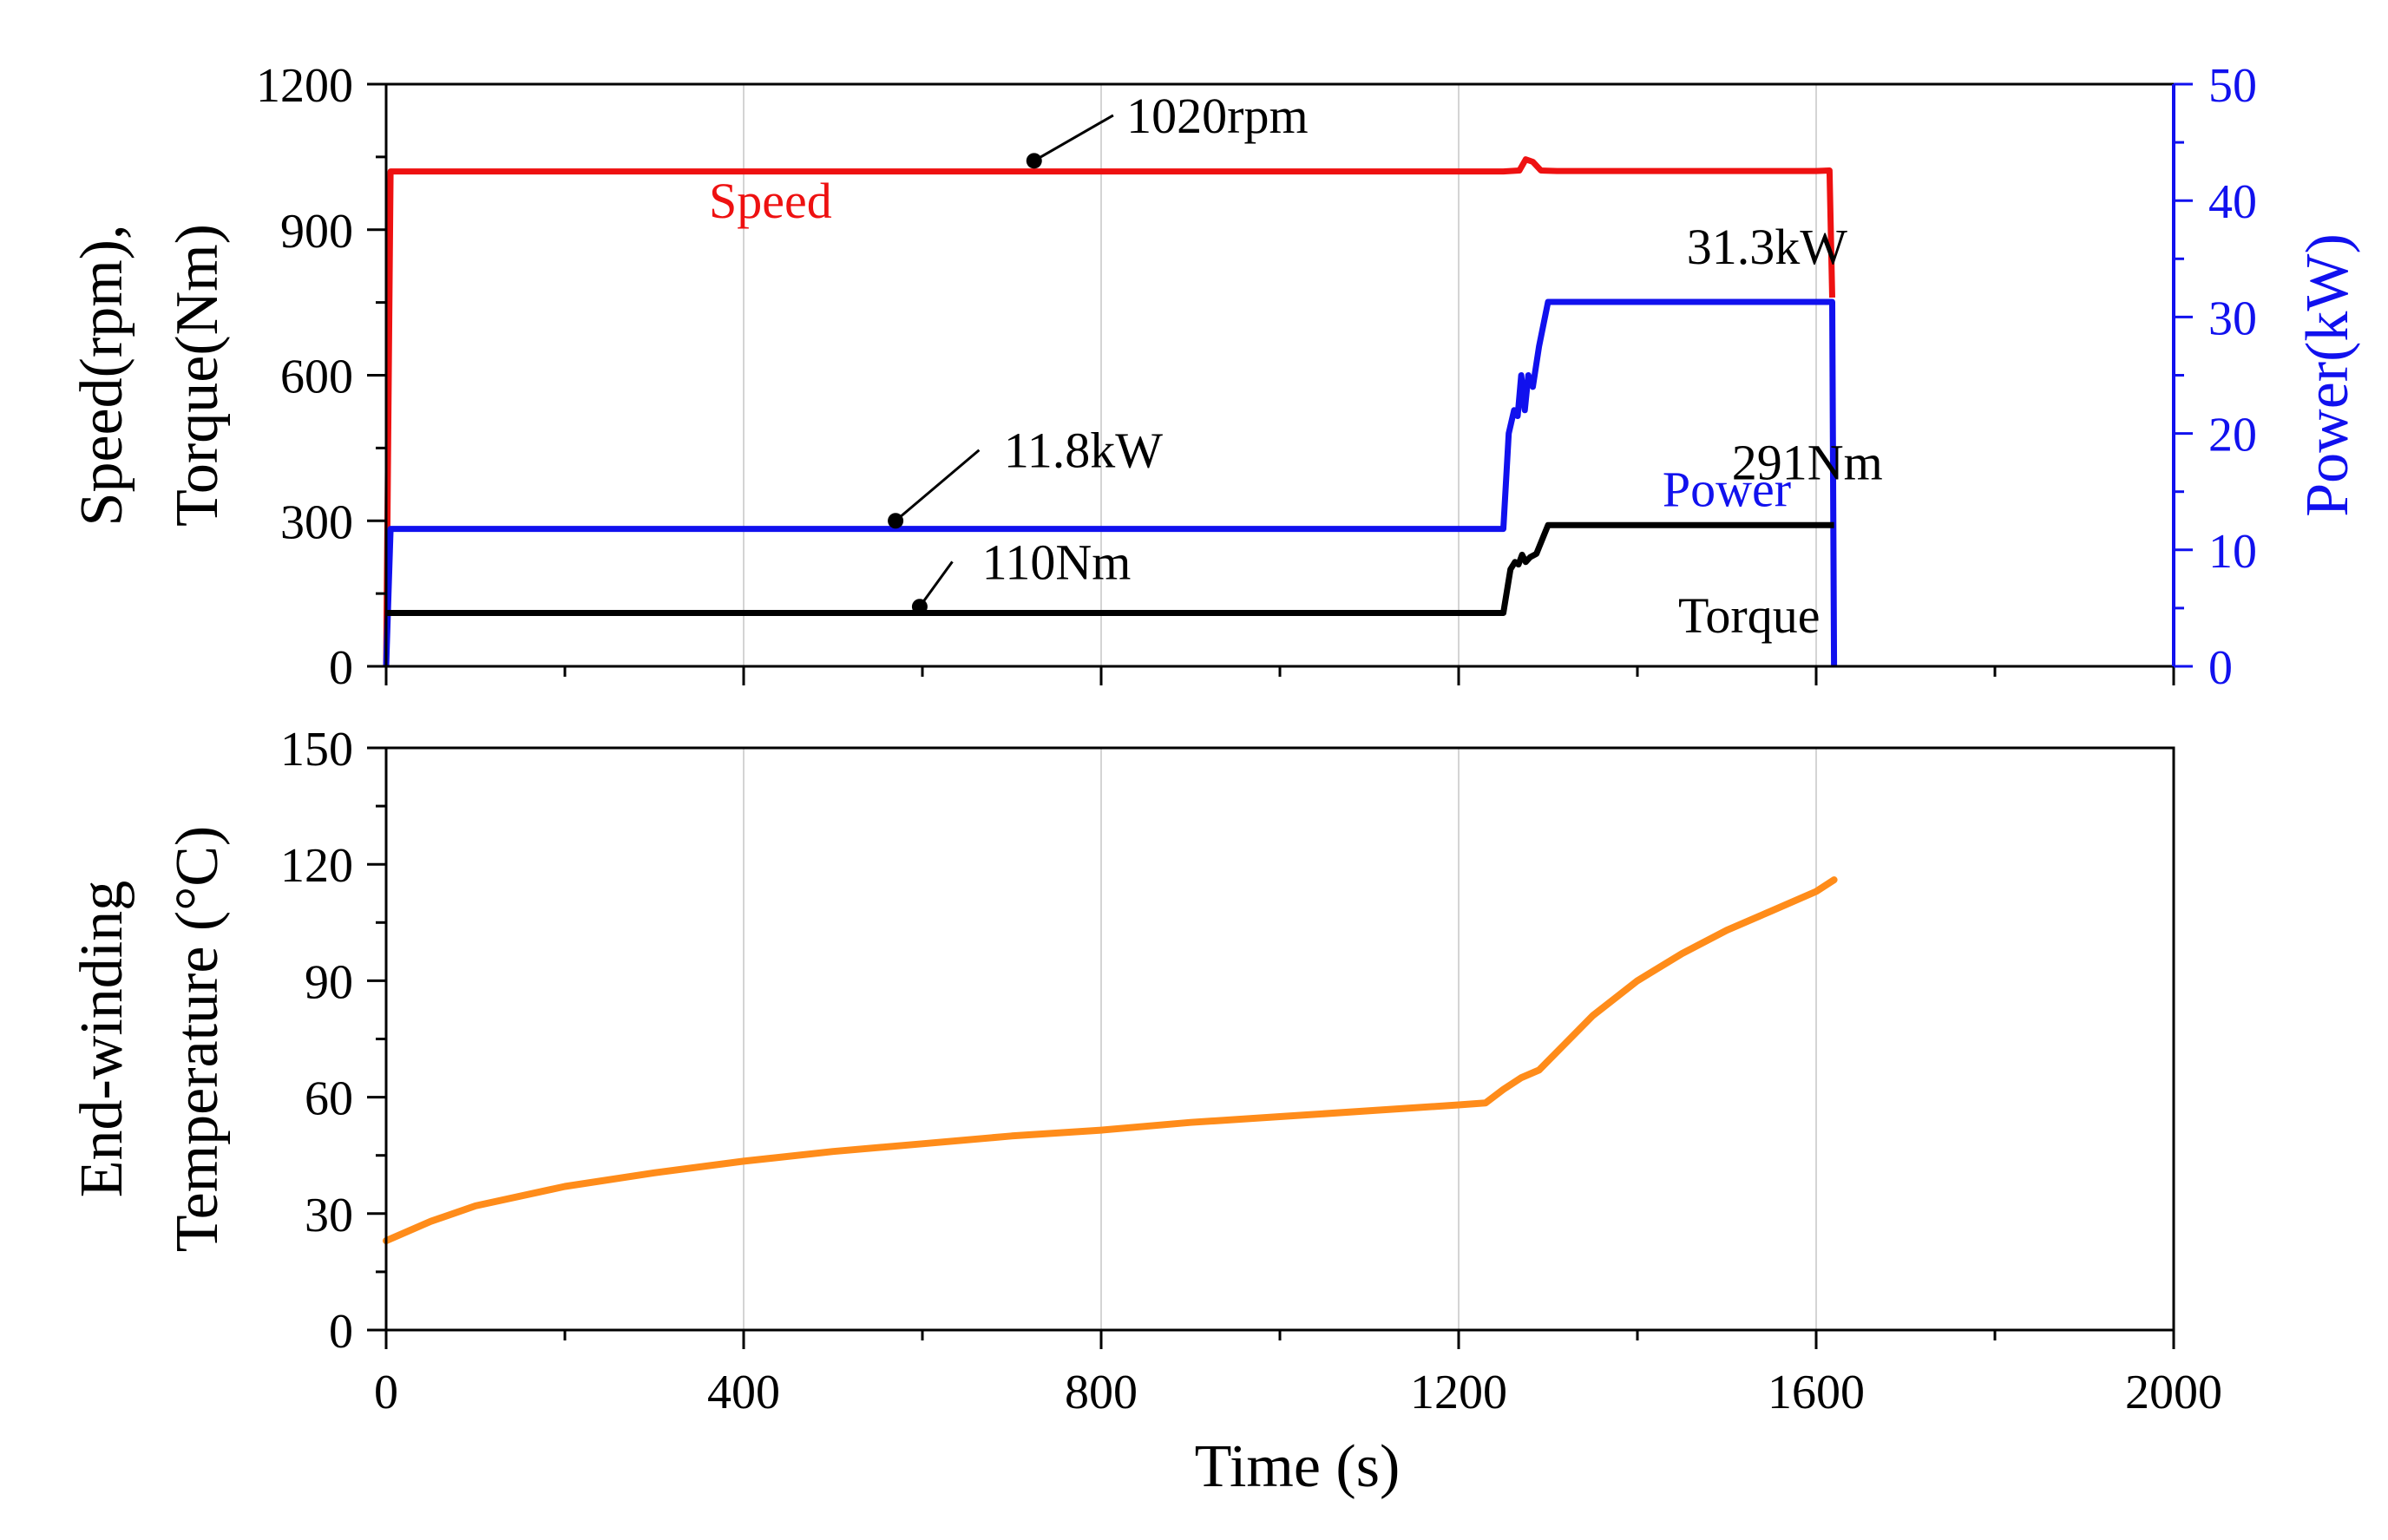  Describe the element at coordinates (2220, 668) in the screenshot. I see `power-axis-tick-label: 0` at that location.